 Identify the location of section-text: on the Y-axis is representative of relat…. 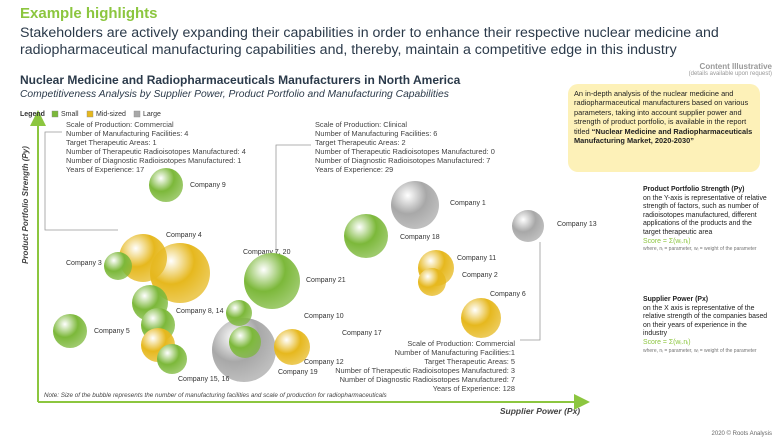
(705, 215).